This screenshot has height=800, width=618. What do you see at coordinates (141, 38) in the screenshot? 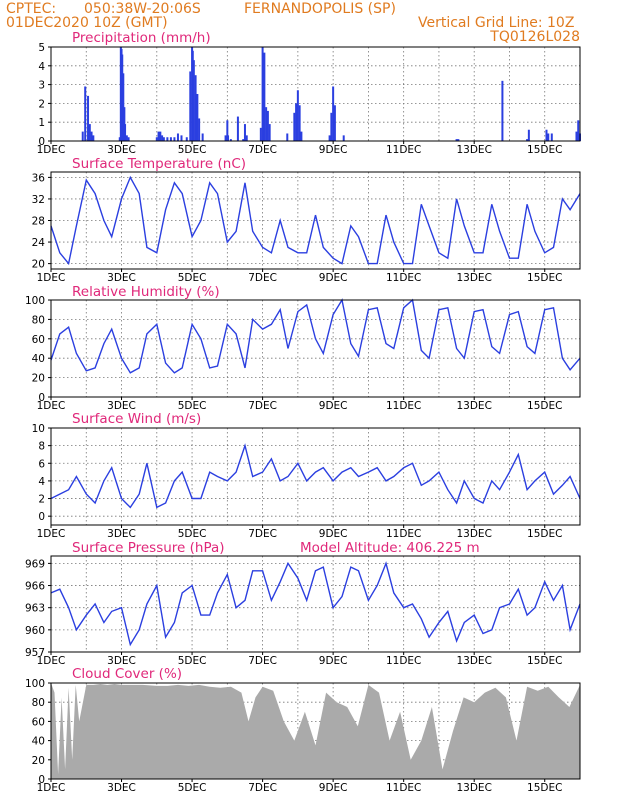
I see `panel-title: Precipitation (mm/h)` at bounding box center [141, 38].